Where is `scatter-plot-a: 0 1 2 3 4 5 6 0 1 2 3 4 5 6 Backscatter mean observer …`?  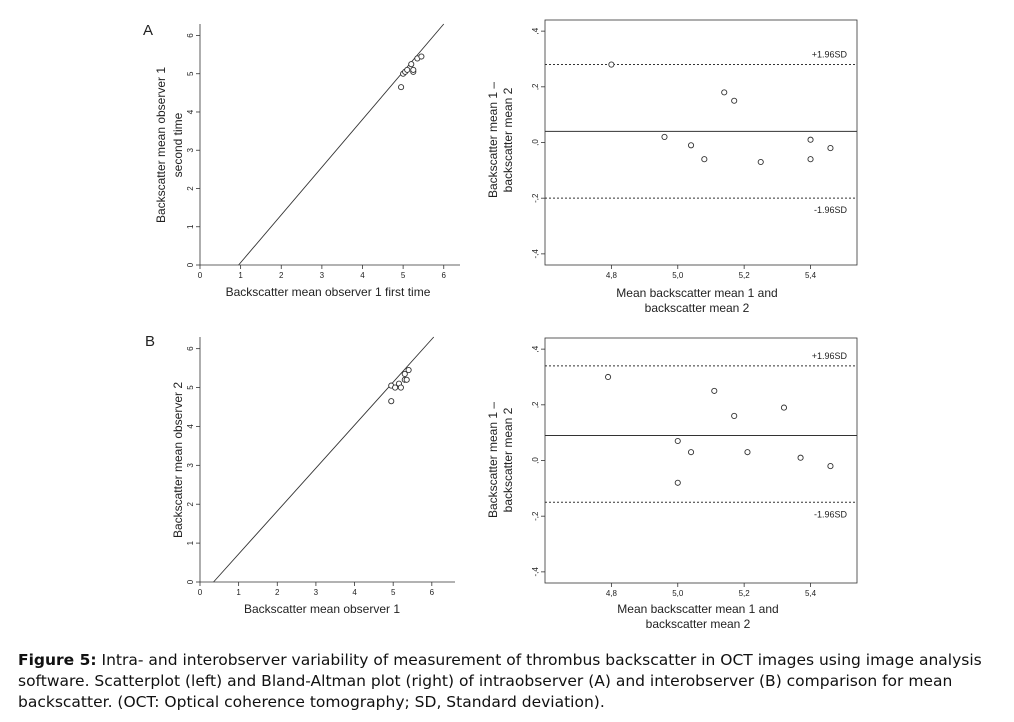 scatter-plot-a: 0 1 2 3 4 5 6 0 1 2 3 4 5 6 Backscatter mean observer … is located at coordinates (307, 161).